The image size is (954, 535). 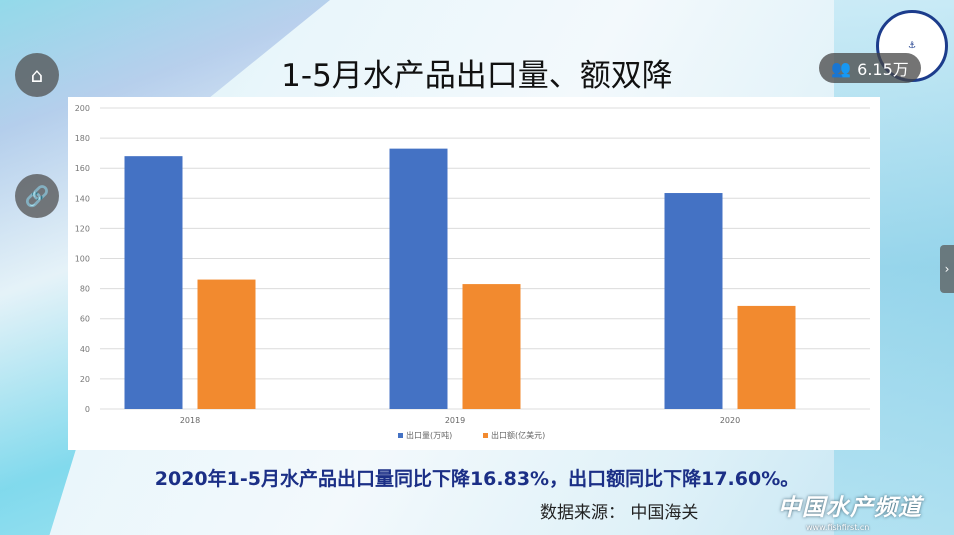 What do you see at coordinates (226, 344) in the screenshot?
I see `bar-export-value-2018` at bounding box center [226, 344].